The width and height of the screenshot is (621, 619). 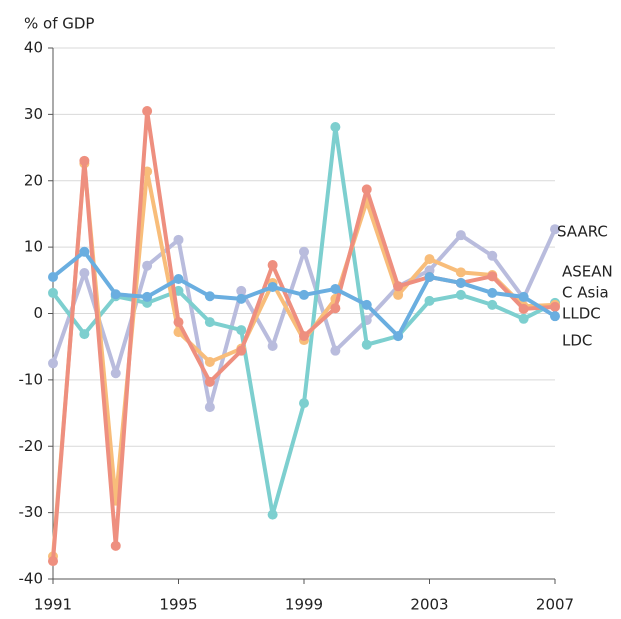 What do you see at coordinates (304, 605) in the screenshot?
I see `x-tick-label: 1999` at bounding box center [304, 605].